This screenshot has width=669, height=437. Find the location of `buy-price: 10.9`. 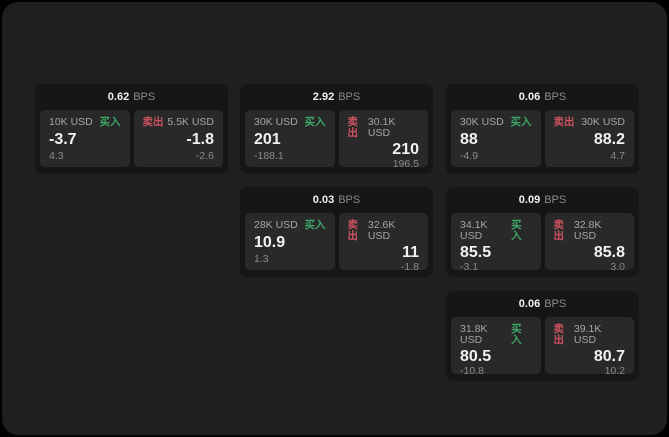

buy-price: 10.9 is located at coordinates (270, 242).